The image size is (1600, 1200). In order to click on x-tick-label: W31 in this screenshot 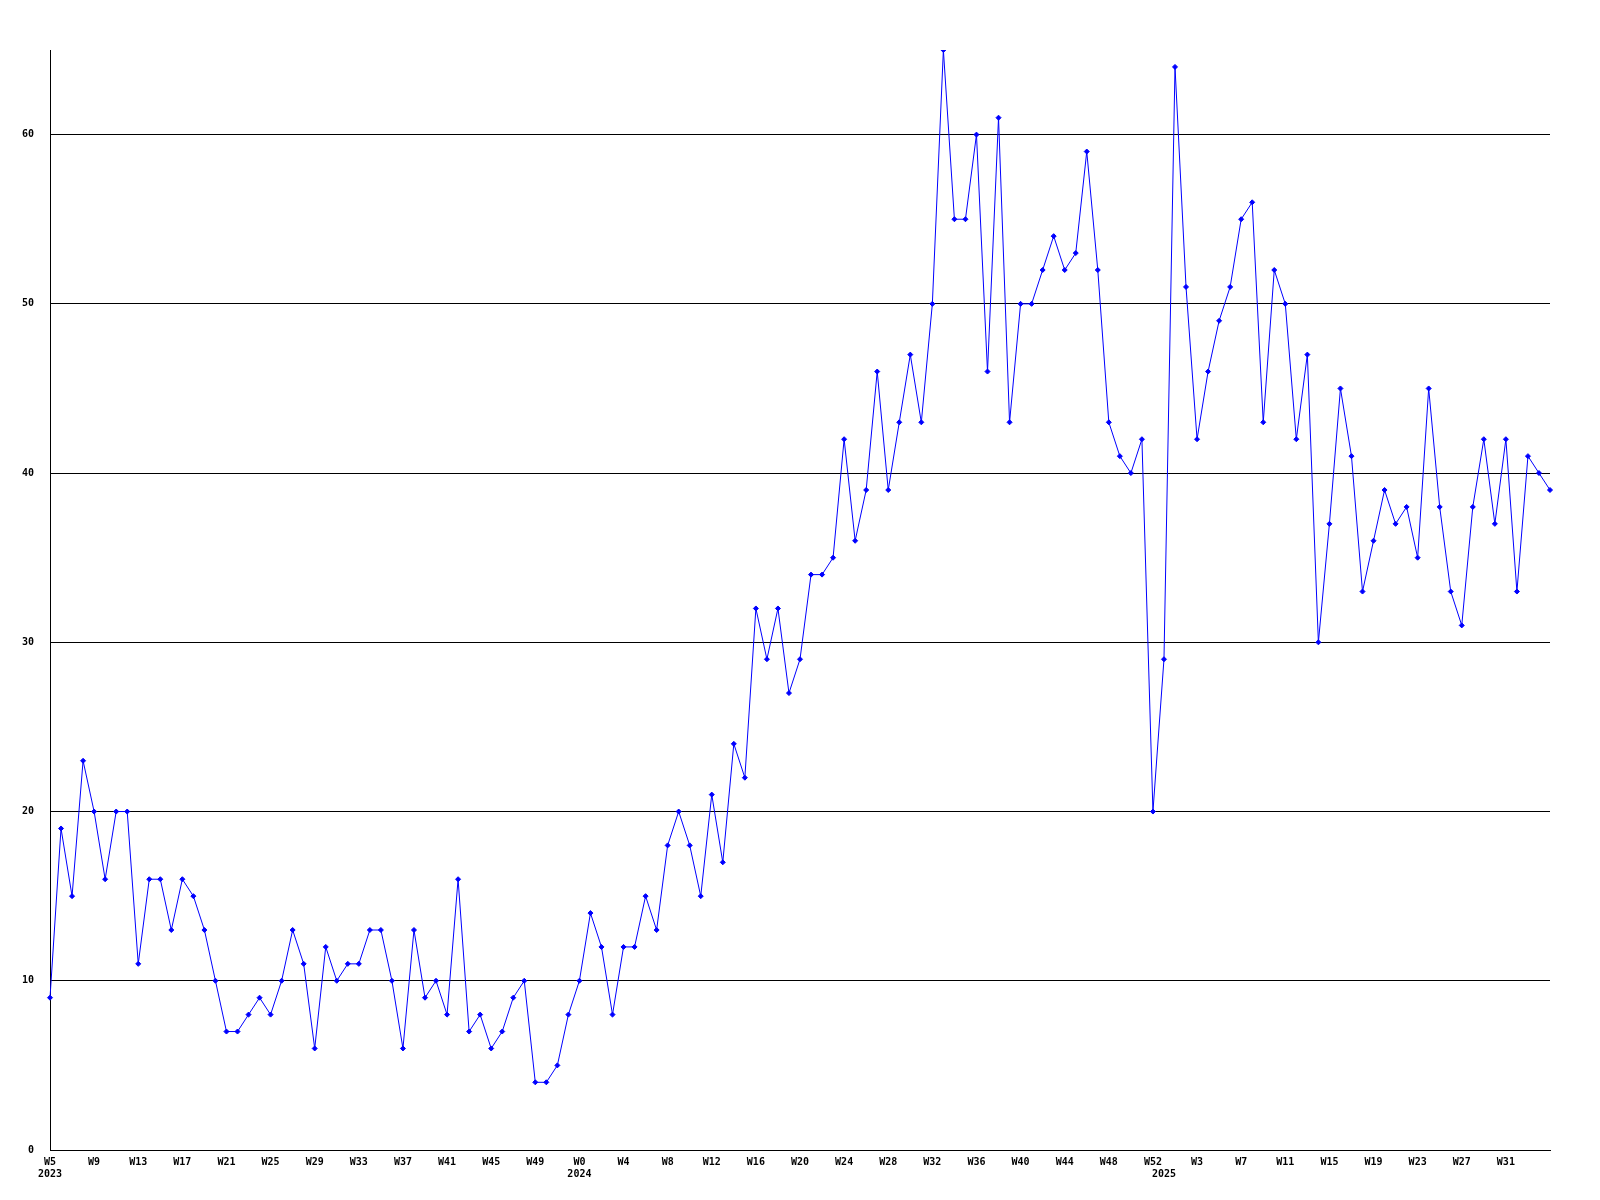, I will do `click(1505, 1161)`.